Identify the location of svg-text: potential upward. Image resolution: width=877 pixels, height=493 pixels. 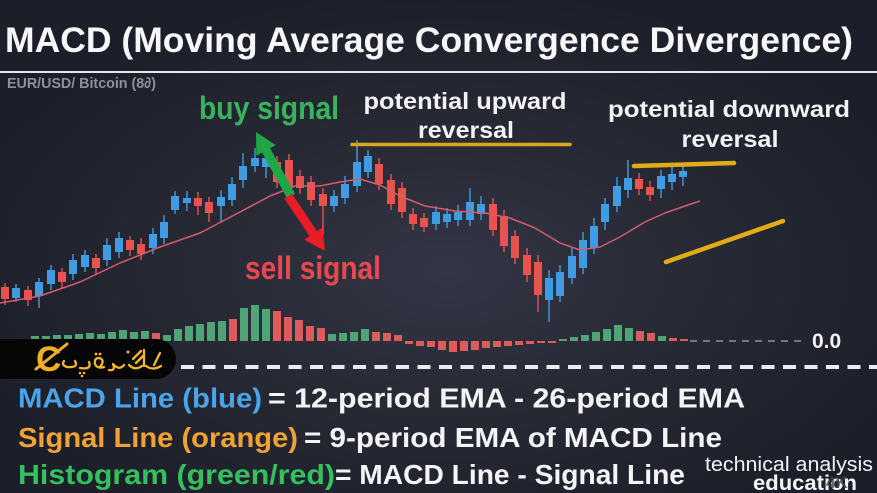
(465, 101).